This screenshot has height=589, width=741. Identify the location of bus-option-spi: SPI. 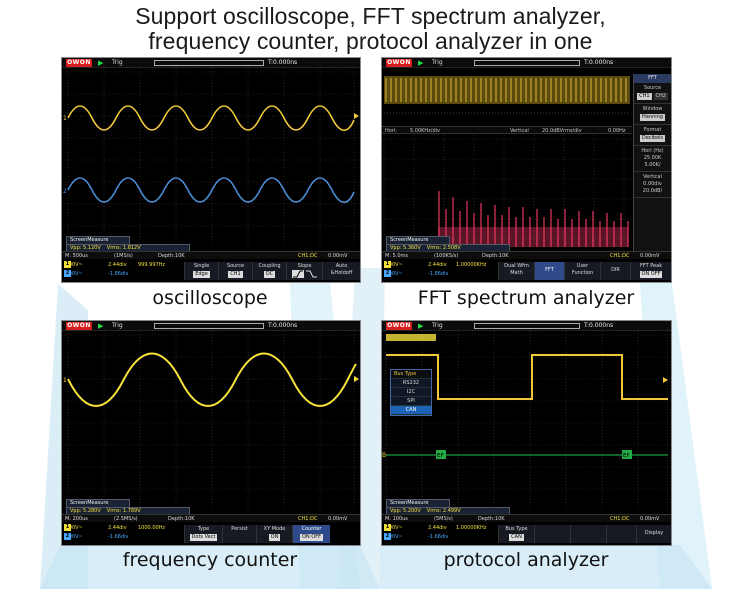
(411, 401).